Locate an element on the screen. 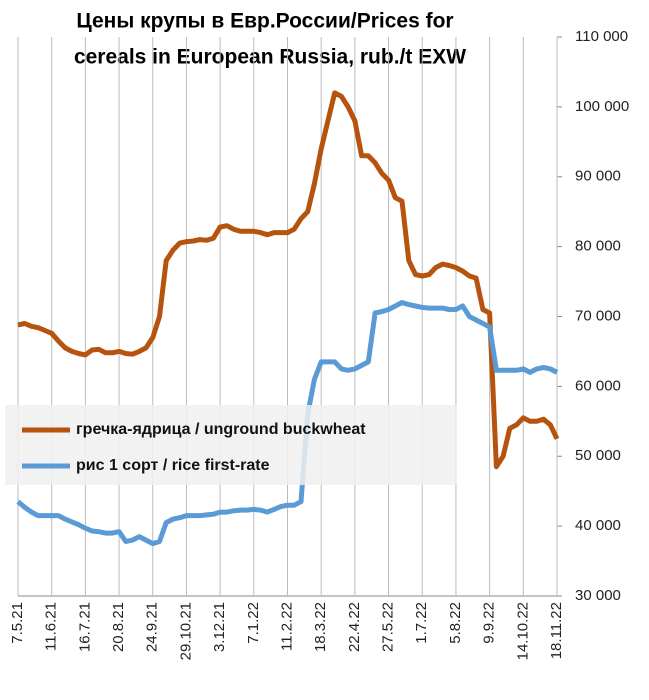  chart-title: cereals in European Russia, rub./t EXW is located at coordinates (270, 57).